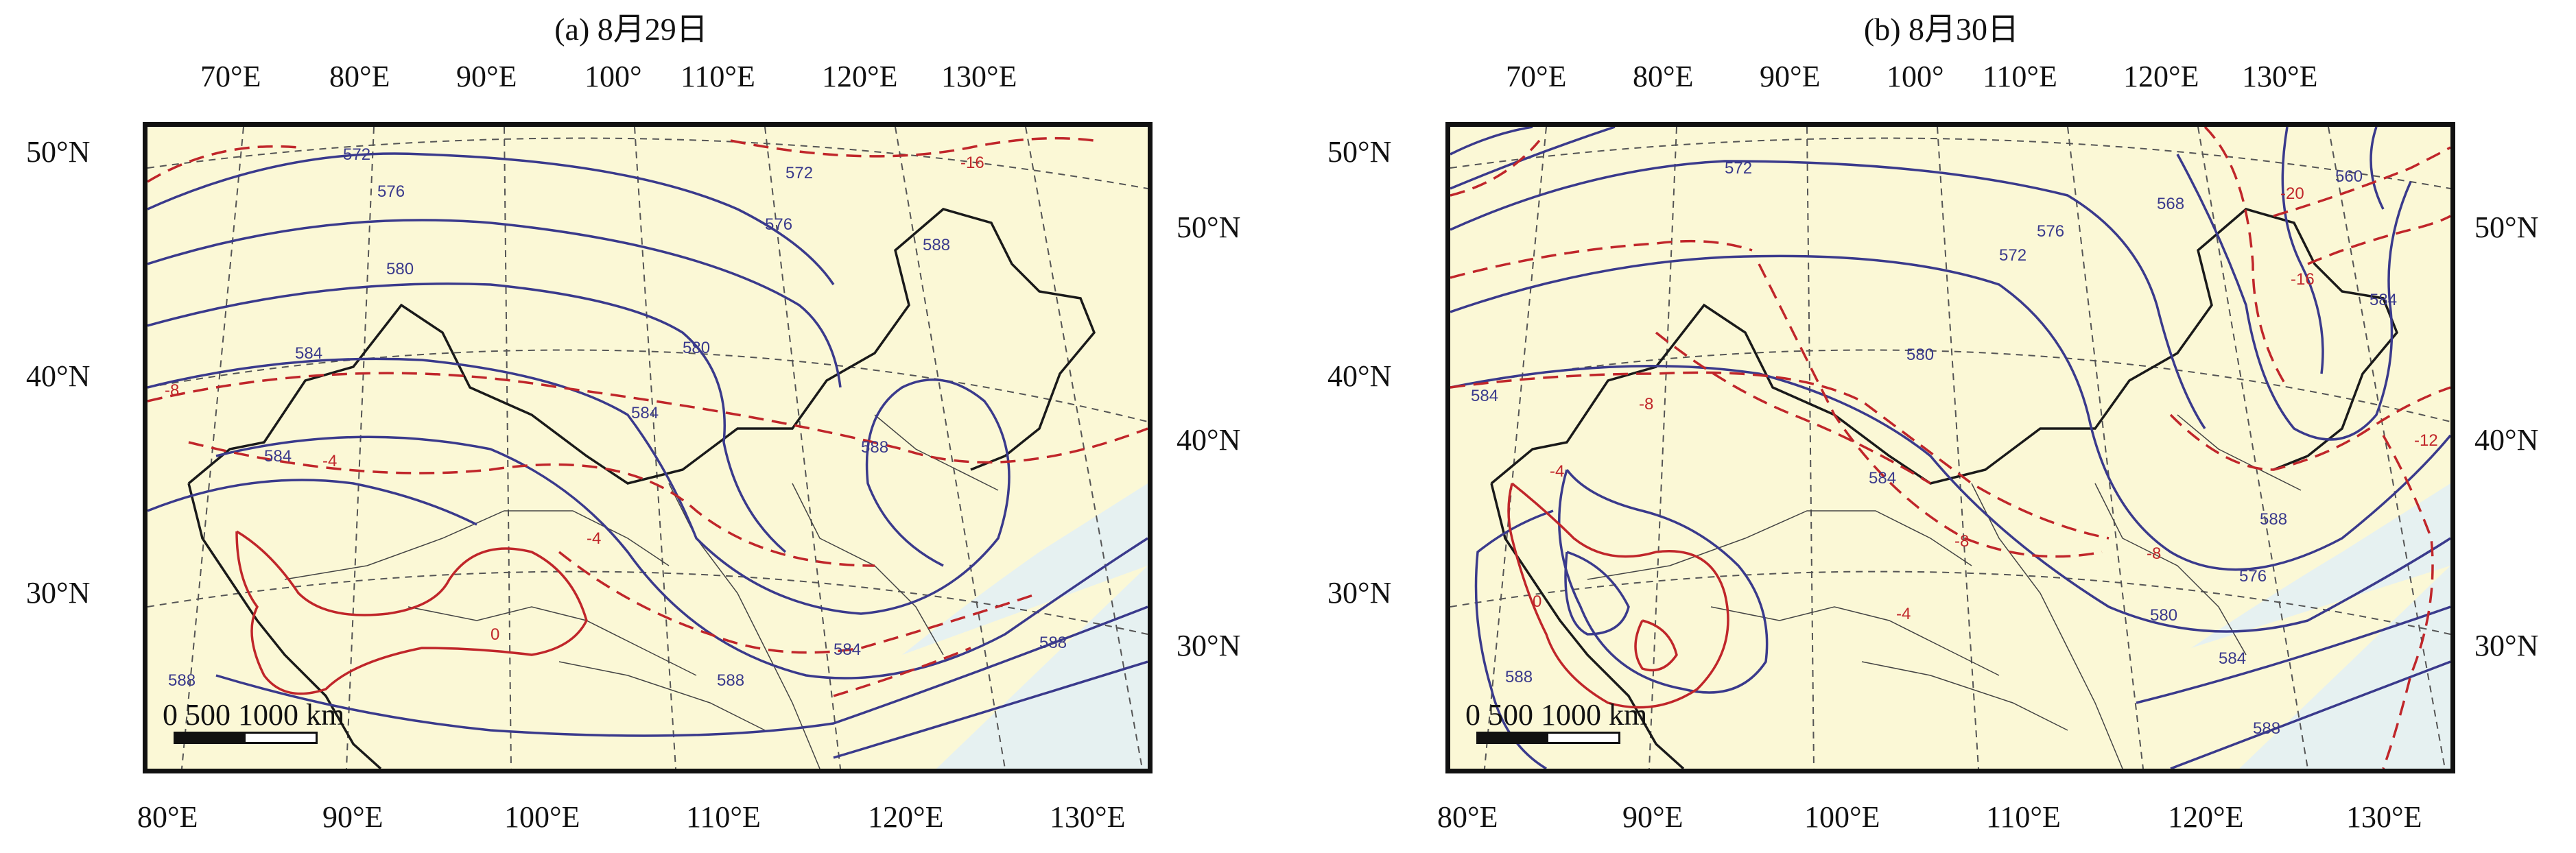  Describe the element at coordinates (906, 817) in the screenshot. I see `panel-a-bottom-lon-tick: 120°E` at that location.